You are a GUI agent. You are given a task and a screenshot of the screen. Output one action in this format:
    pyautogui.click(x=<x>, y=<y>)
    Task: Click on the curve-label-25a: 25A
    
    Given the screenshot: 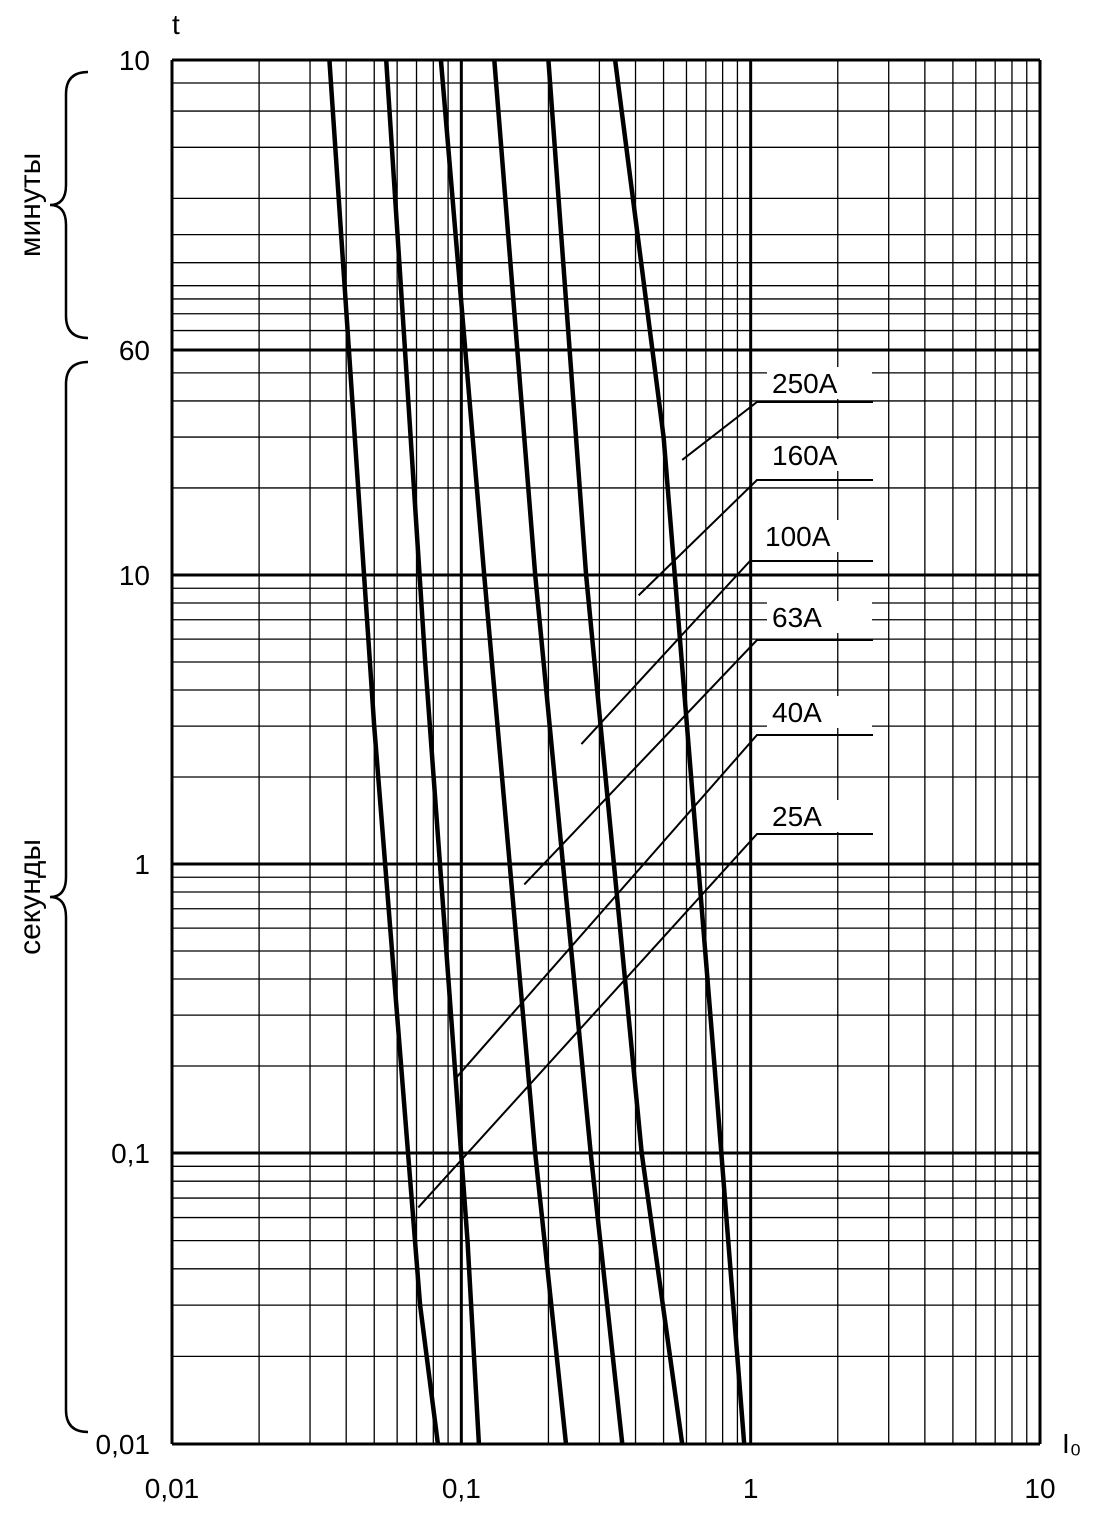 What is the action you would take?
    pyautogui.click(x=797, y=816)
    